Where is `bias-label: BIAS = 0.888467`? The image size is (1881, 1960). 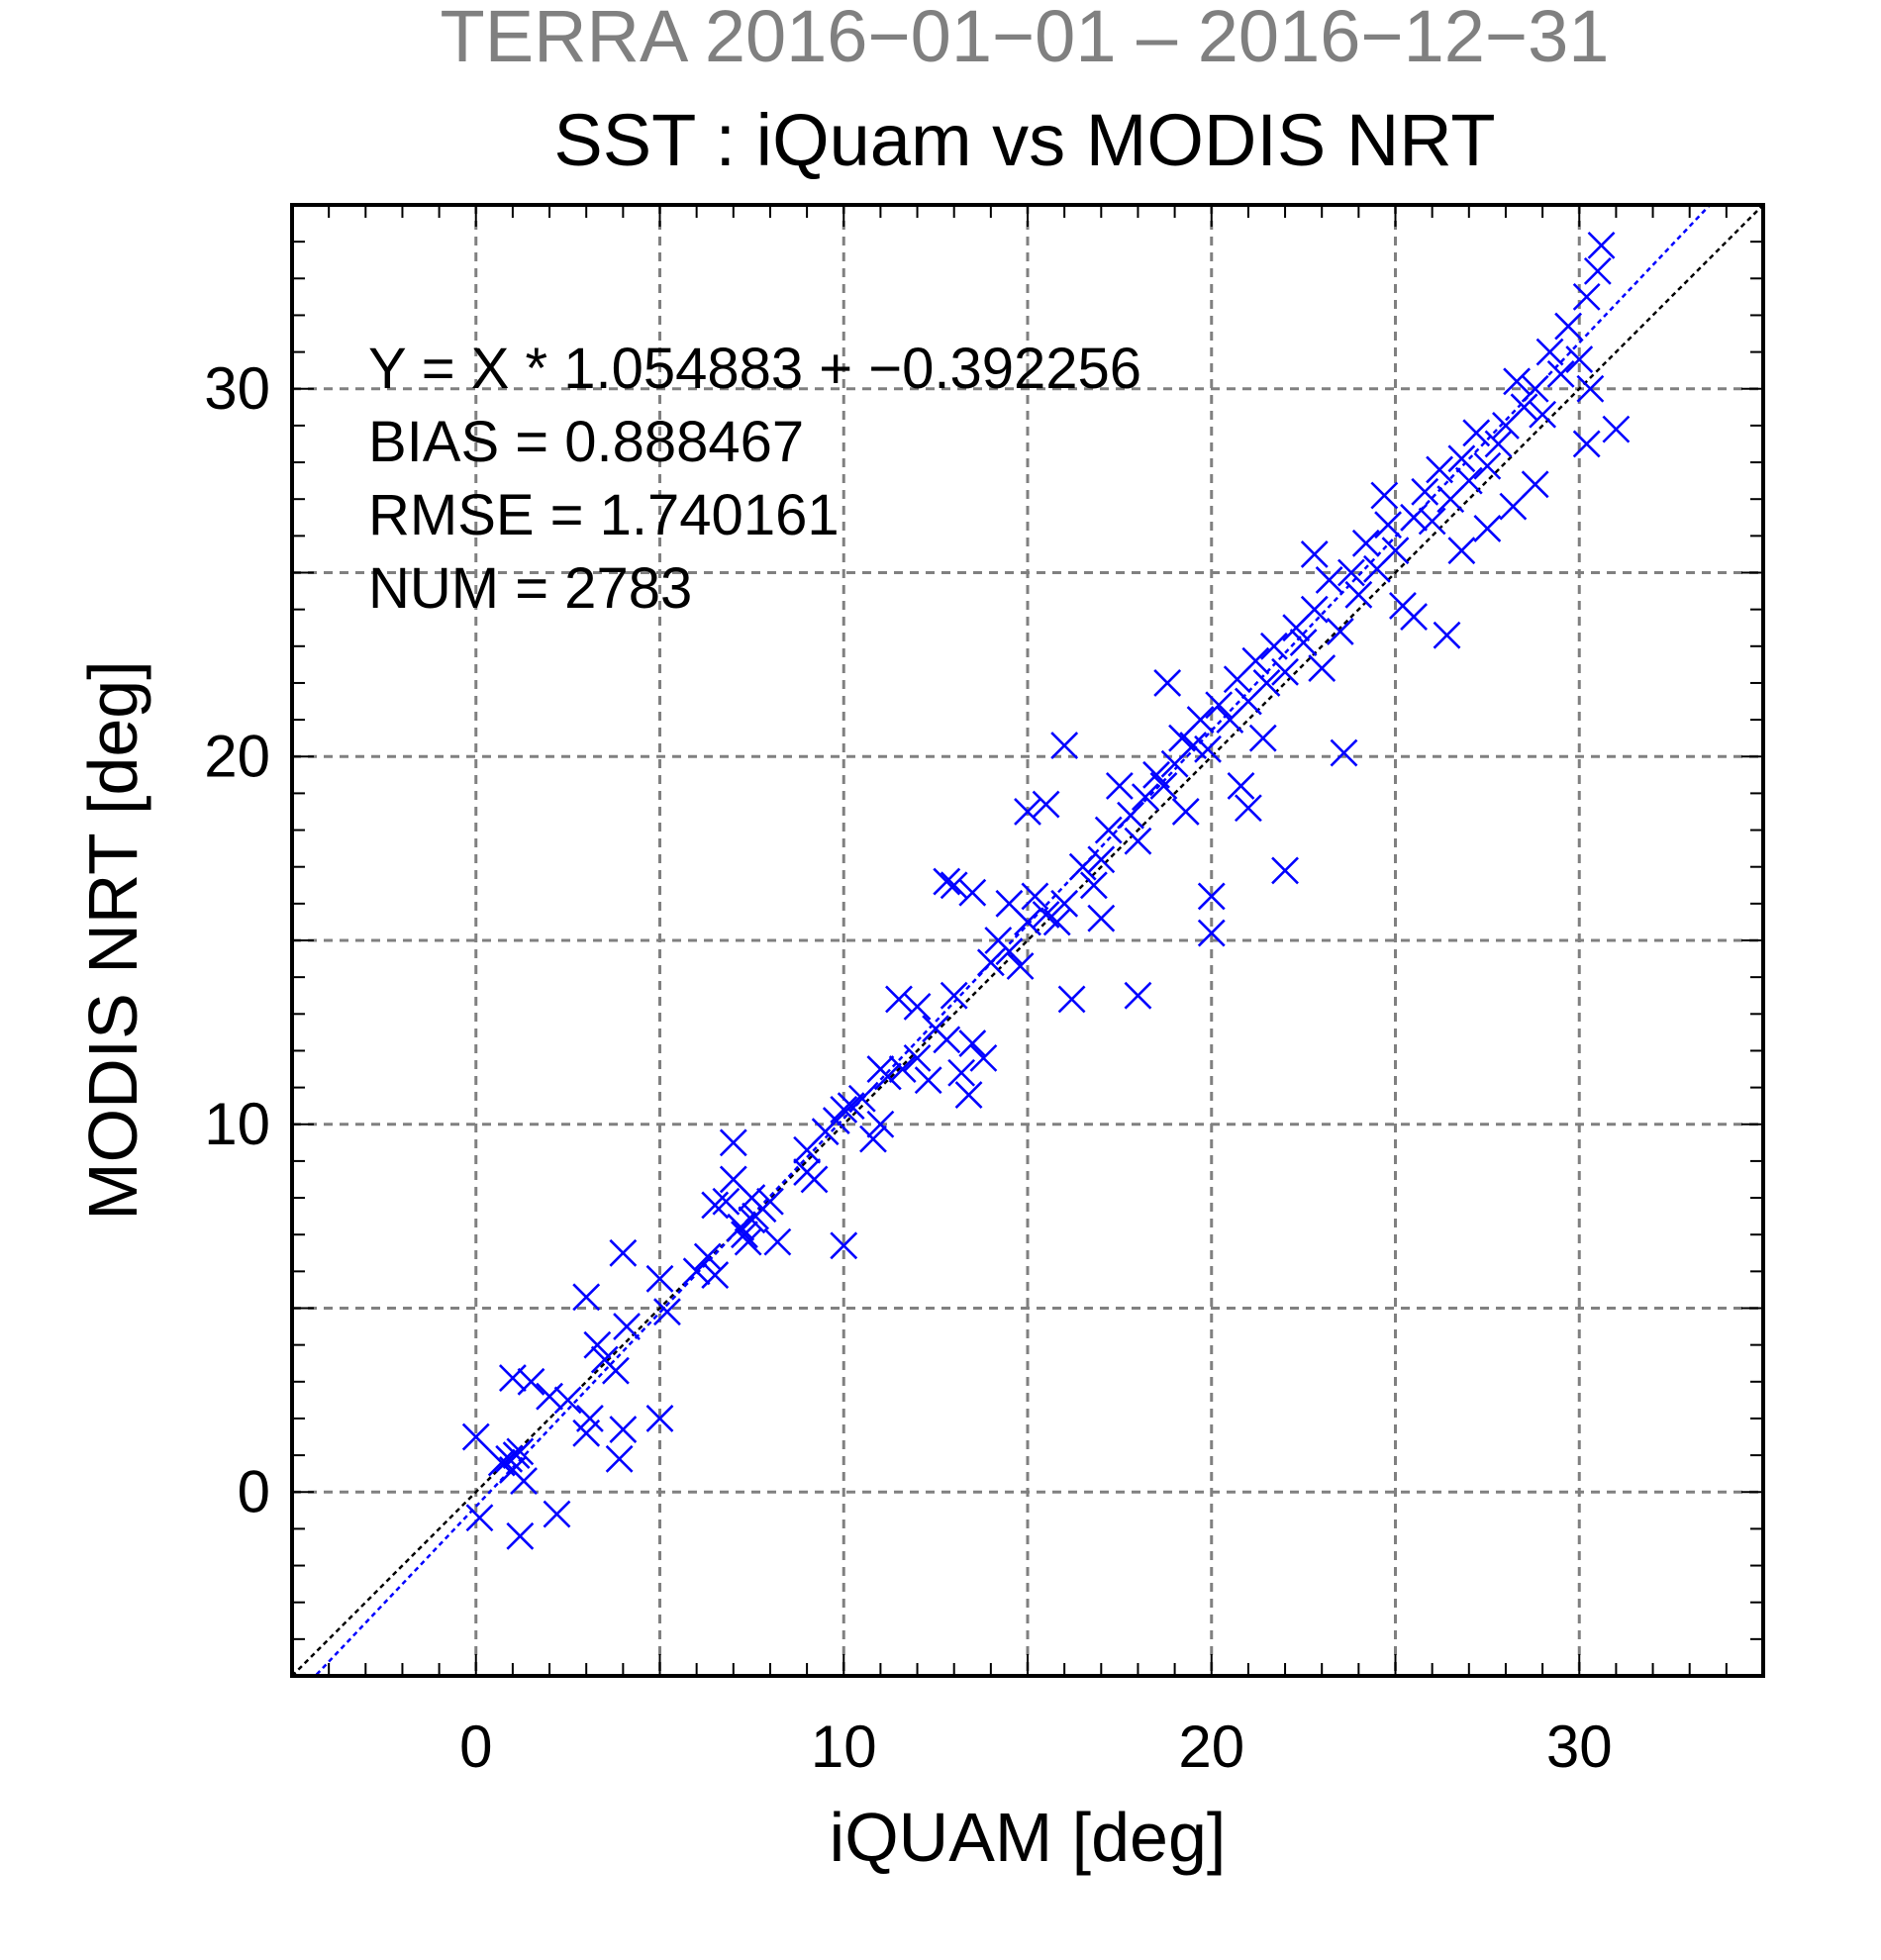 bias-label: BIAS = 0.888467 is located at coordinates (586, 442).